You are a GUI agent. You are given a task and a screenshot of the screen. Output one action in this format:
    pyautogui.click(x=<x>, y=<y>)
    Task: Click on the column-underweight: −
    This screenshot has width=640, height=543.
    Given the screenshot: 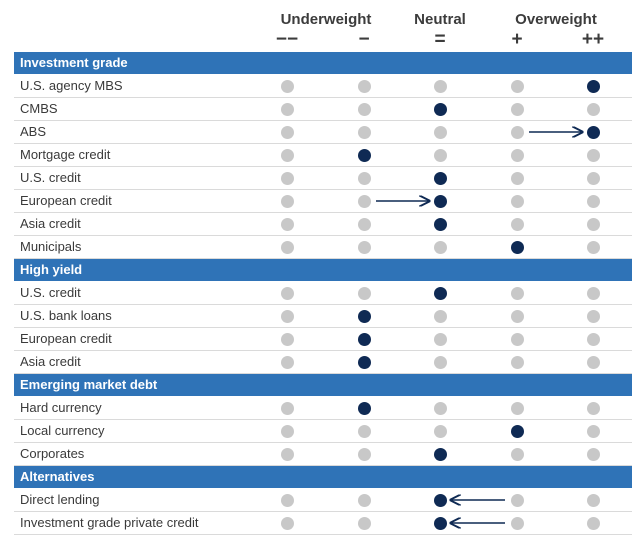 What is the action you would take?
    pyautogui.click(x=364, y=39)
    